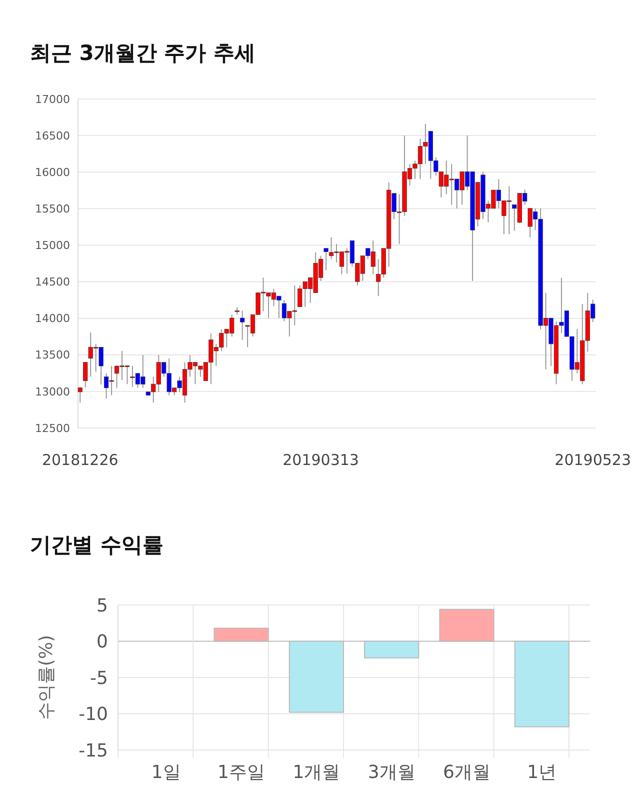 This screenshot has width=640, height=810. What do you see at coordinates (241, 772) in the screenshot?
I see `x-tick-label: 1주일` at bounding box center [241, 772].